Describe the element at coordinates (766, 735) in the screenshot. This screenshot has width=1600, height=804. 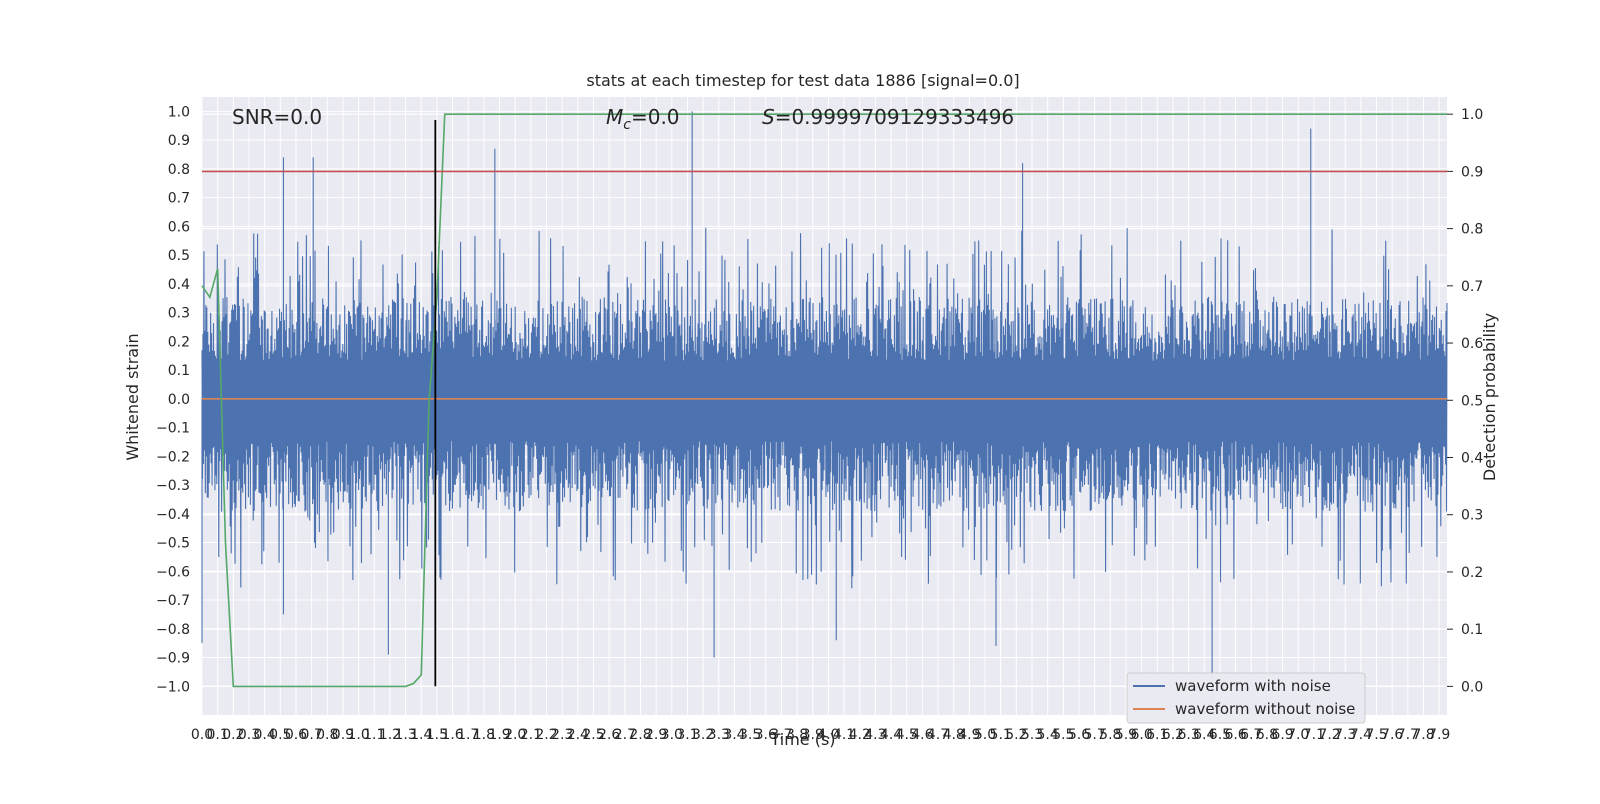
I see `x-tick-label: 3.6` at that location.